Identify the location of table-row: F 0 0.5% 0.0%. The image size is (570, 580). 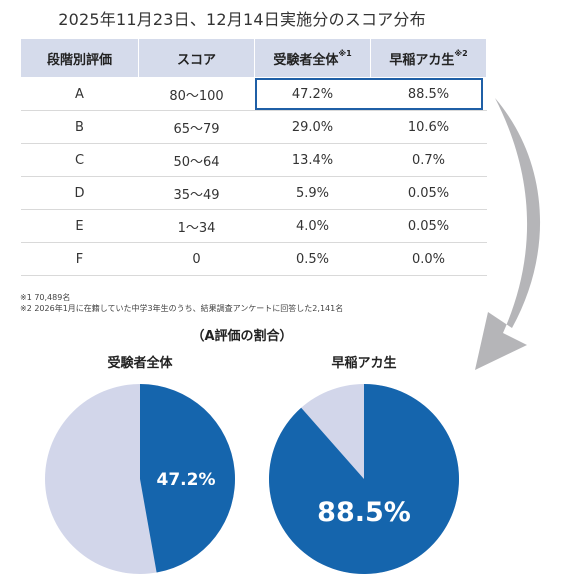
(253, 259).